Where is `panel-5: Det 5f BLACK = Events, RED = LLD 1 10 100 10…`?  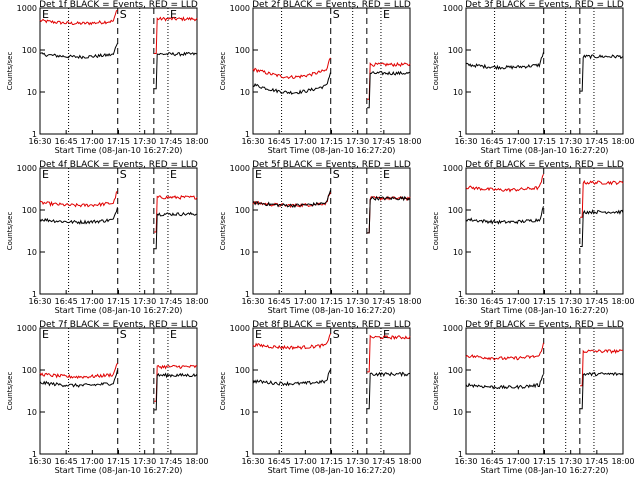
panel-5: Det 5f BLACK = Events, RED = LLD 1 10 100 10… is located at coordinates (320, 237).